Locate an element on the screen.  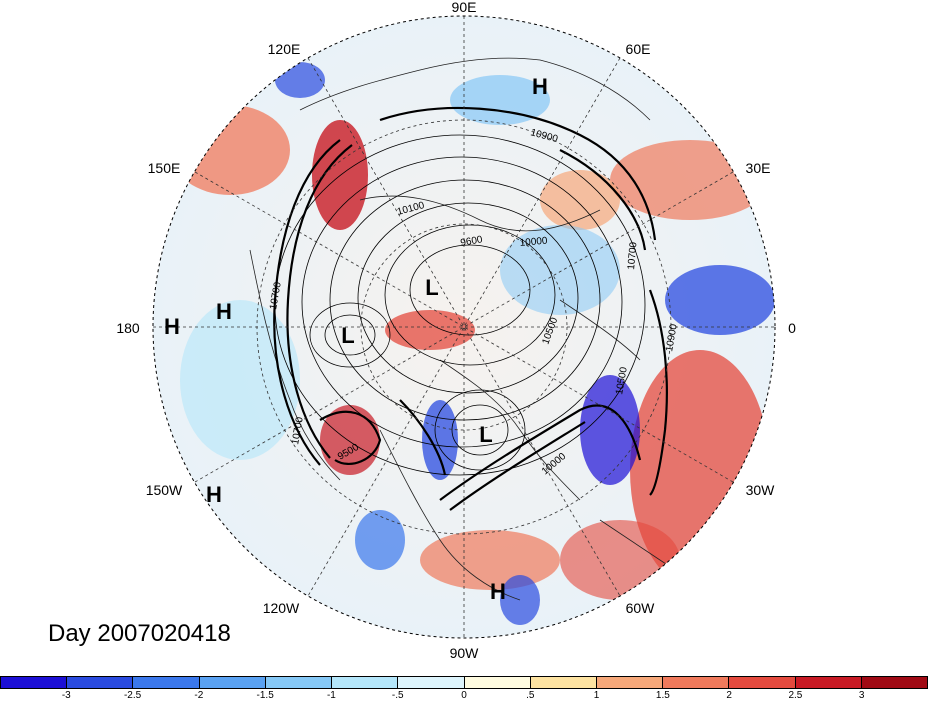
colorbar-tick-label: 0 is located at coordinates (464, 695).